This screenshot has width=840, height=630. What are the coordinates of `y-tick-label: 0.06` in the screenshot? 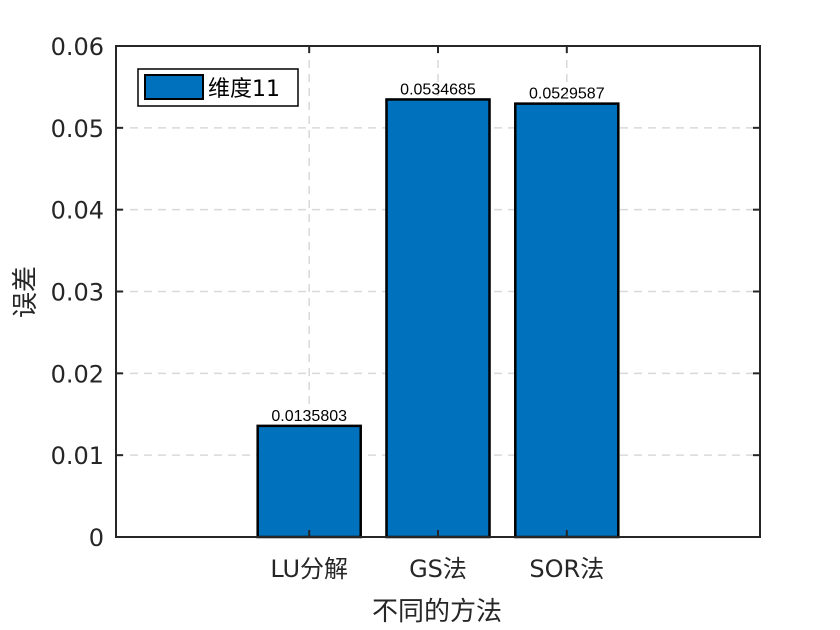 It's located at (77, 47).